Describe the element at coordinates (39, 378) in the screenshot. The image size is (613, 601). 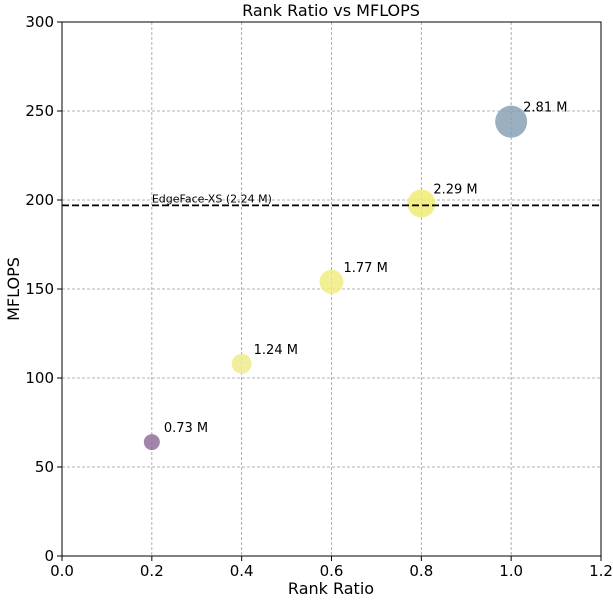
I see `y-tick-label: 100` at that location.